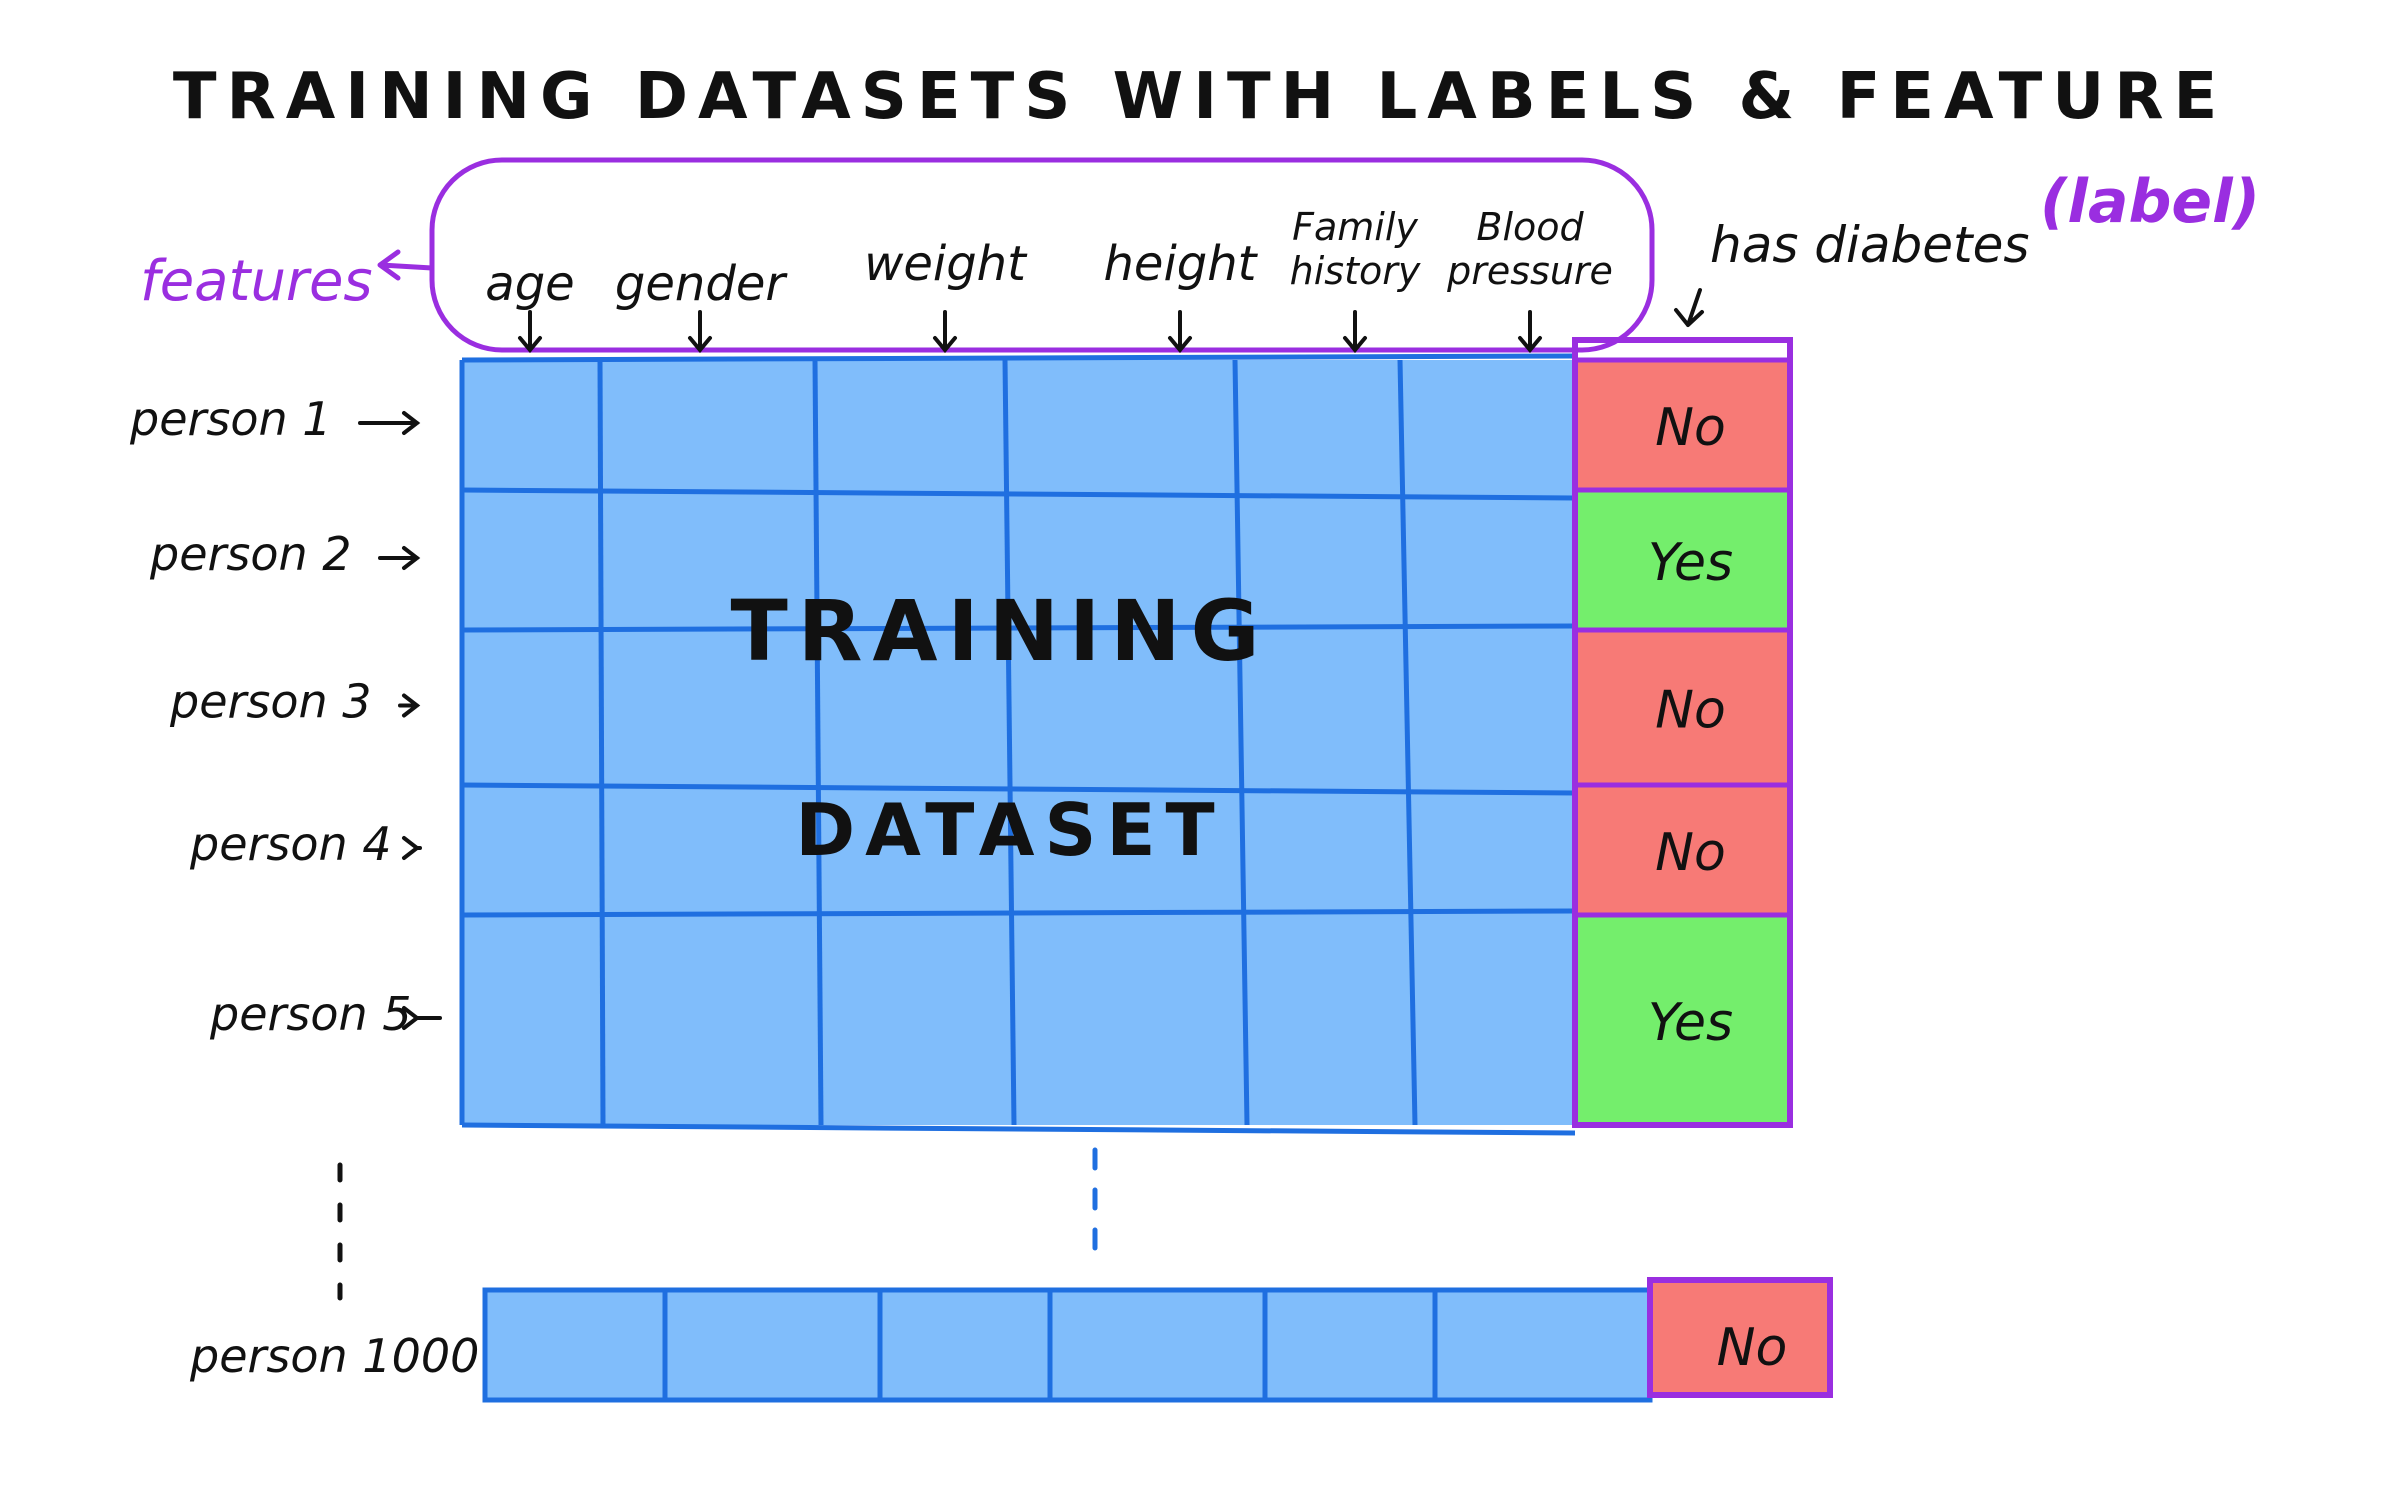 This screenshot has height=1491, width=2386. What do you see at coordinates (1752, 1348) in the screenshot?
I see `last-row-label-value: No` at bounding box center [1752, 1348].